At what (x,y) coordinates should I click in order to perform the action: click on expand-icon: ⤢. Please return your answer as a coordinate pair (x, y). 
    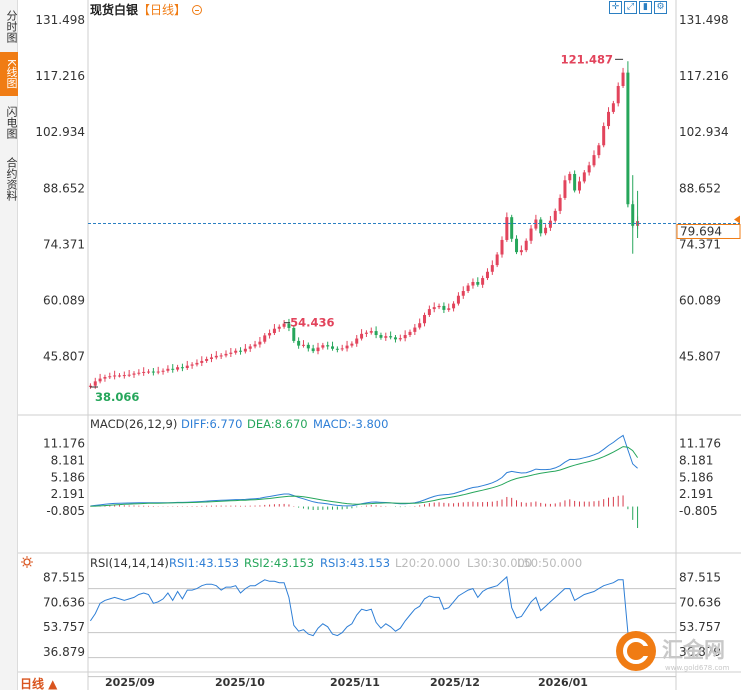
    Looking at the image, I should click on (630, 7).